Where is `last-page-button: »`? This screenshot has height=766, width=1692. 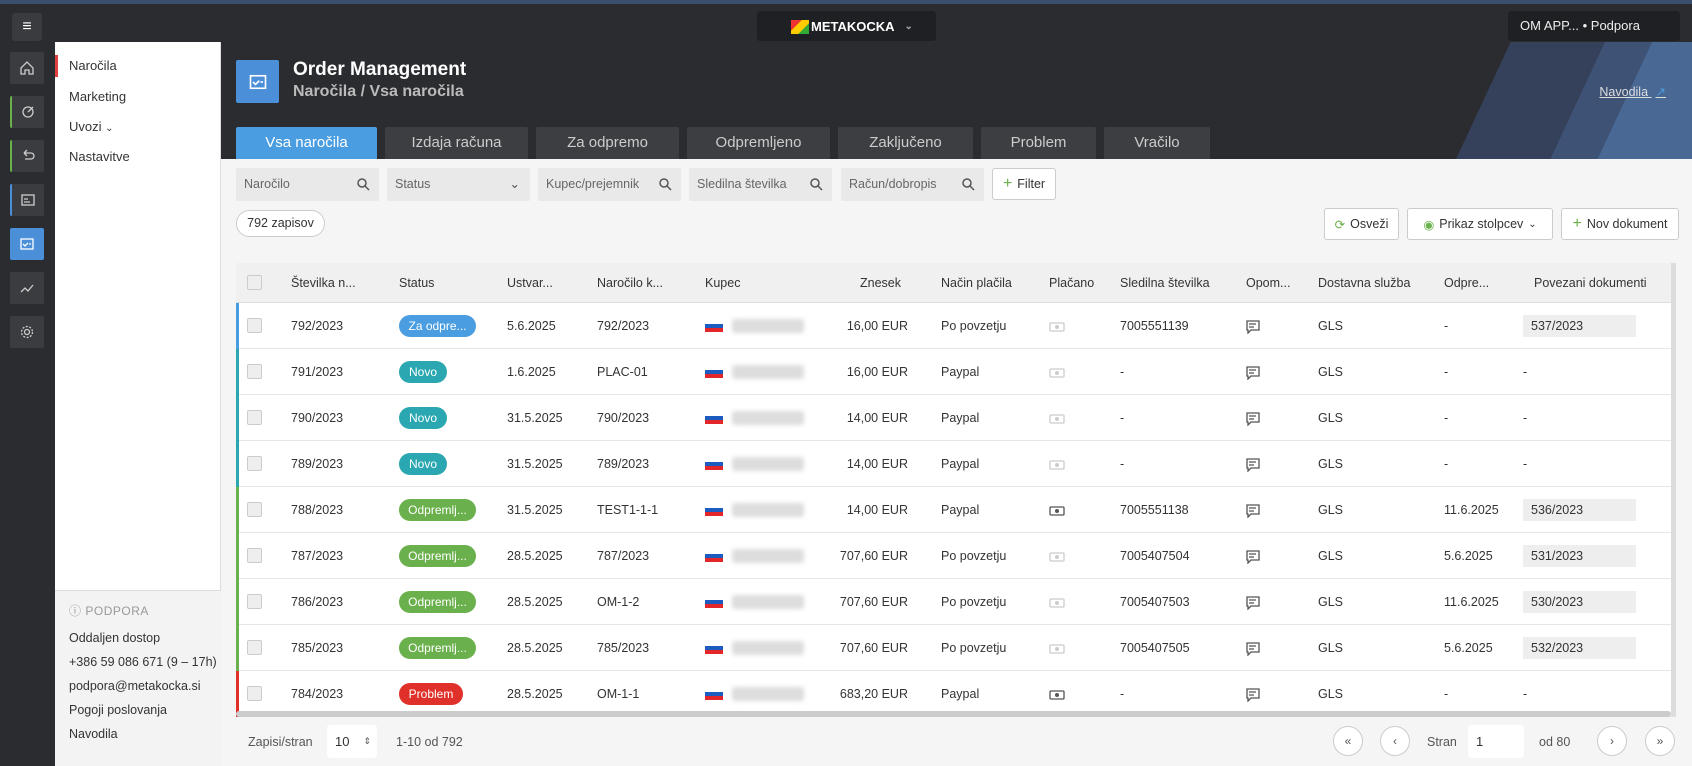 last-page-button: » is located at coordinates (1660, 741).